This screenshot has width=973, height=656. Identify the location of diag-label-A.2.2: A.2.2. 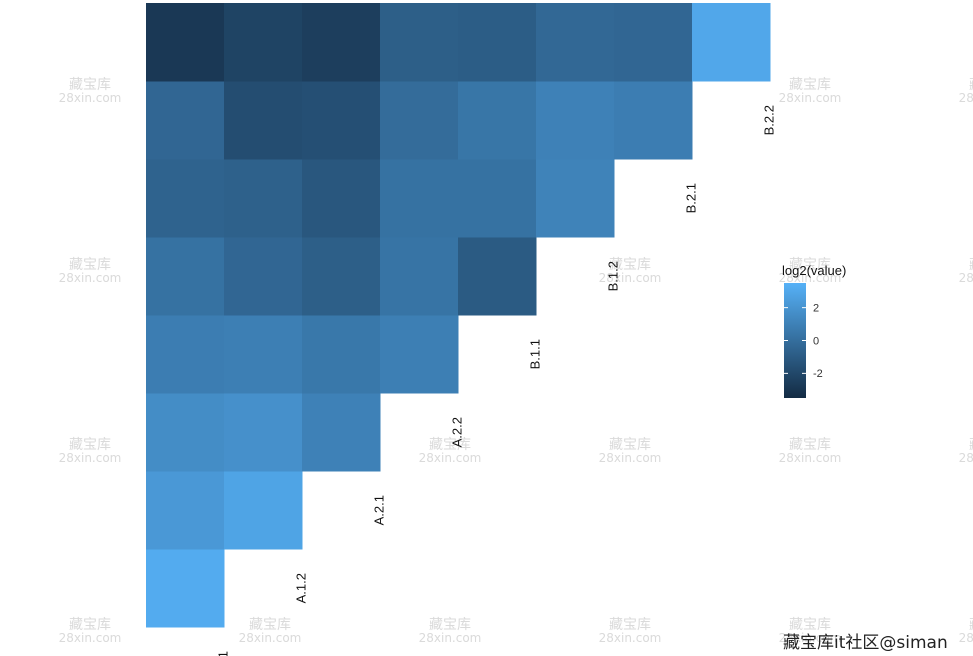
(457, 432).